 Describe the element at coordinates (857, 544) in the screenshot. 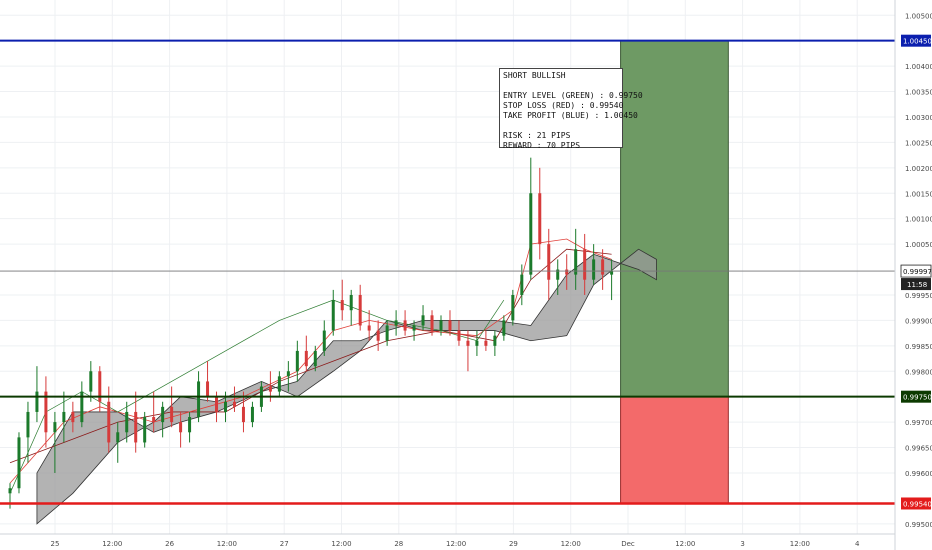

I see `time-tick-label: 4` at that location.